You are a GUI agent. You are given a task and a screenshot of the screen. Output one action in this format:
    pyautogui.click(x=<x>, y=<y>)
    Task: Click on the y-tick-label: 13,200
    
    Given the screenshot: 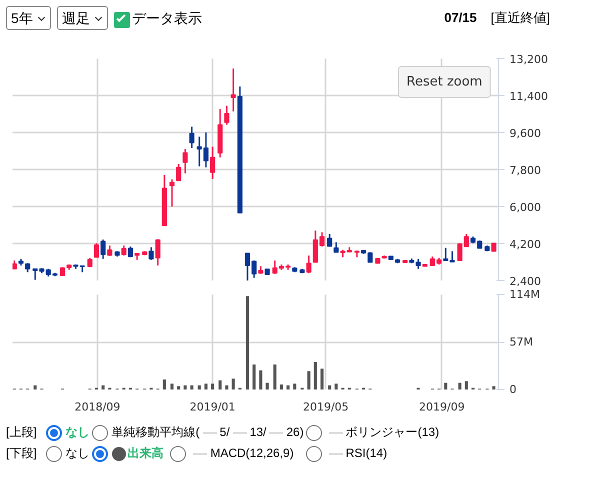 What is the action you would take?
    pyautogui.click(x=529, y=59)
    